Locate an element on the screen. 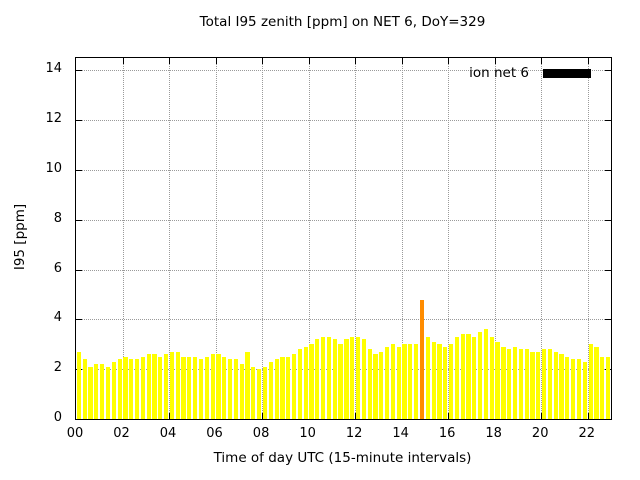  x-tick-label: 12 is located at coordinates (354, 433).